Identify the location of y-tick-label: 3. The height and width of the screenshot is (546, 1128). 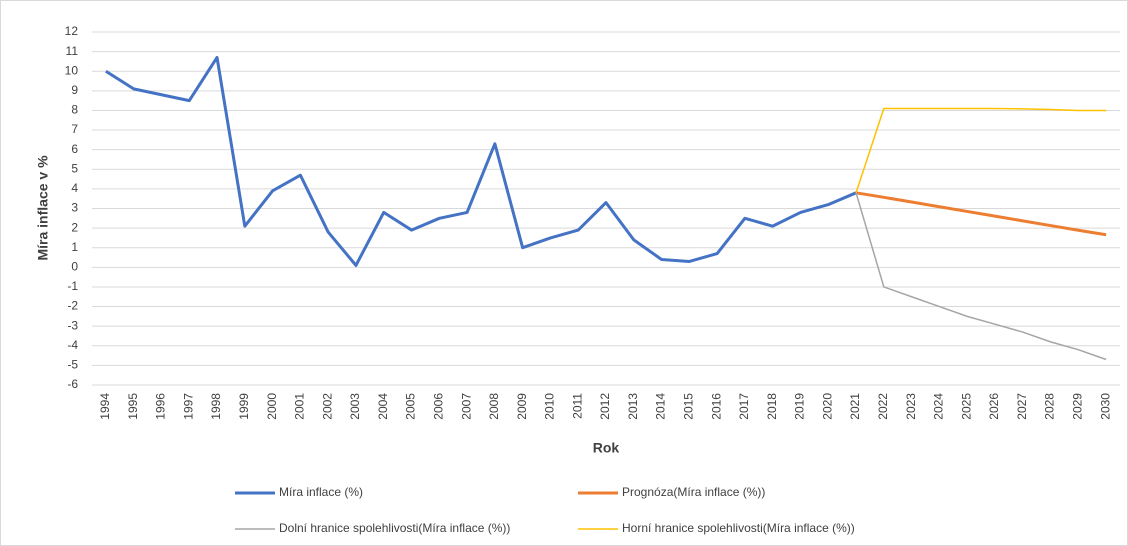
(74, 208).